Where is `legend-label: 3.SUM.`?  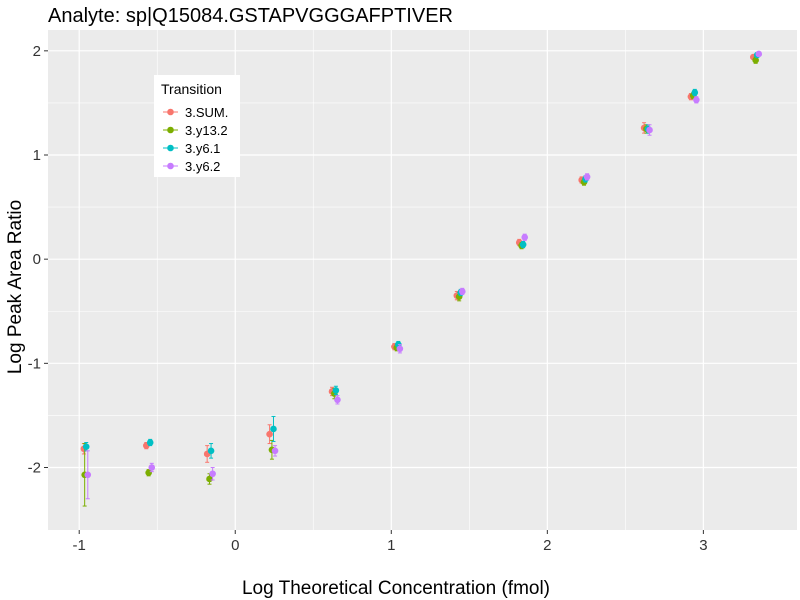 legend-label: 3.SUM. is located at coordinates (206, 112).